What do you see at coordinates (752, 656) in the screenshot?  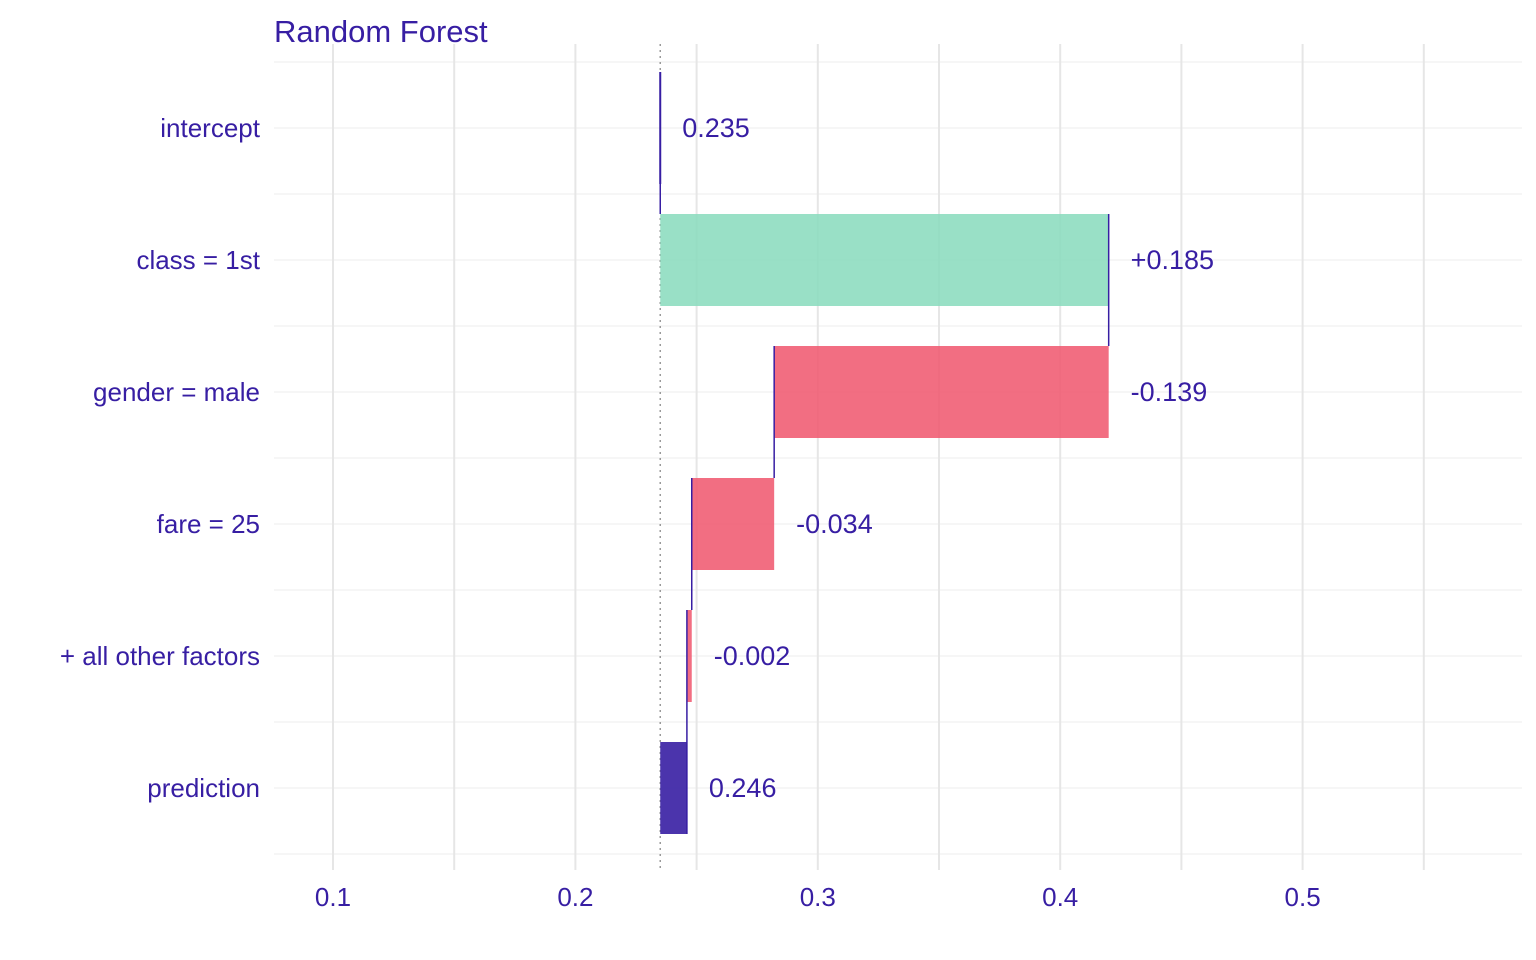 I see `data-label-all-other-factors: -0.002` at bounding box center [752, 656].